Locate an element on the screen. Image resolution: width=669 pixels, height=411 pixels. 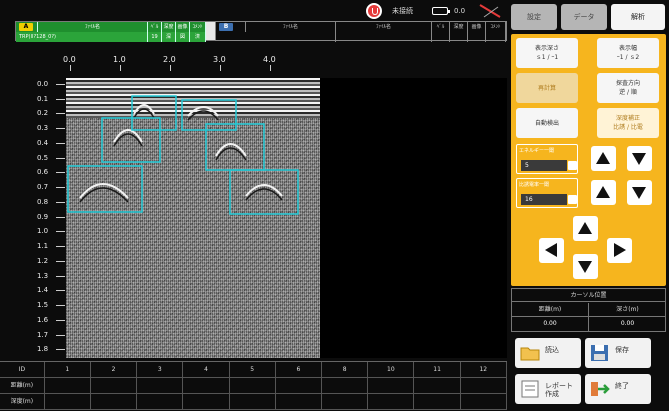
energy-up-button is located at coordinates (603, 158).